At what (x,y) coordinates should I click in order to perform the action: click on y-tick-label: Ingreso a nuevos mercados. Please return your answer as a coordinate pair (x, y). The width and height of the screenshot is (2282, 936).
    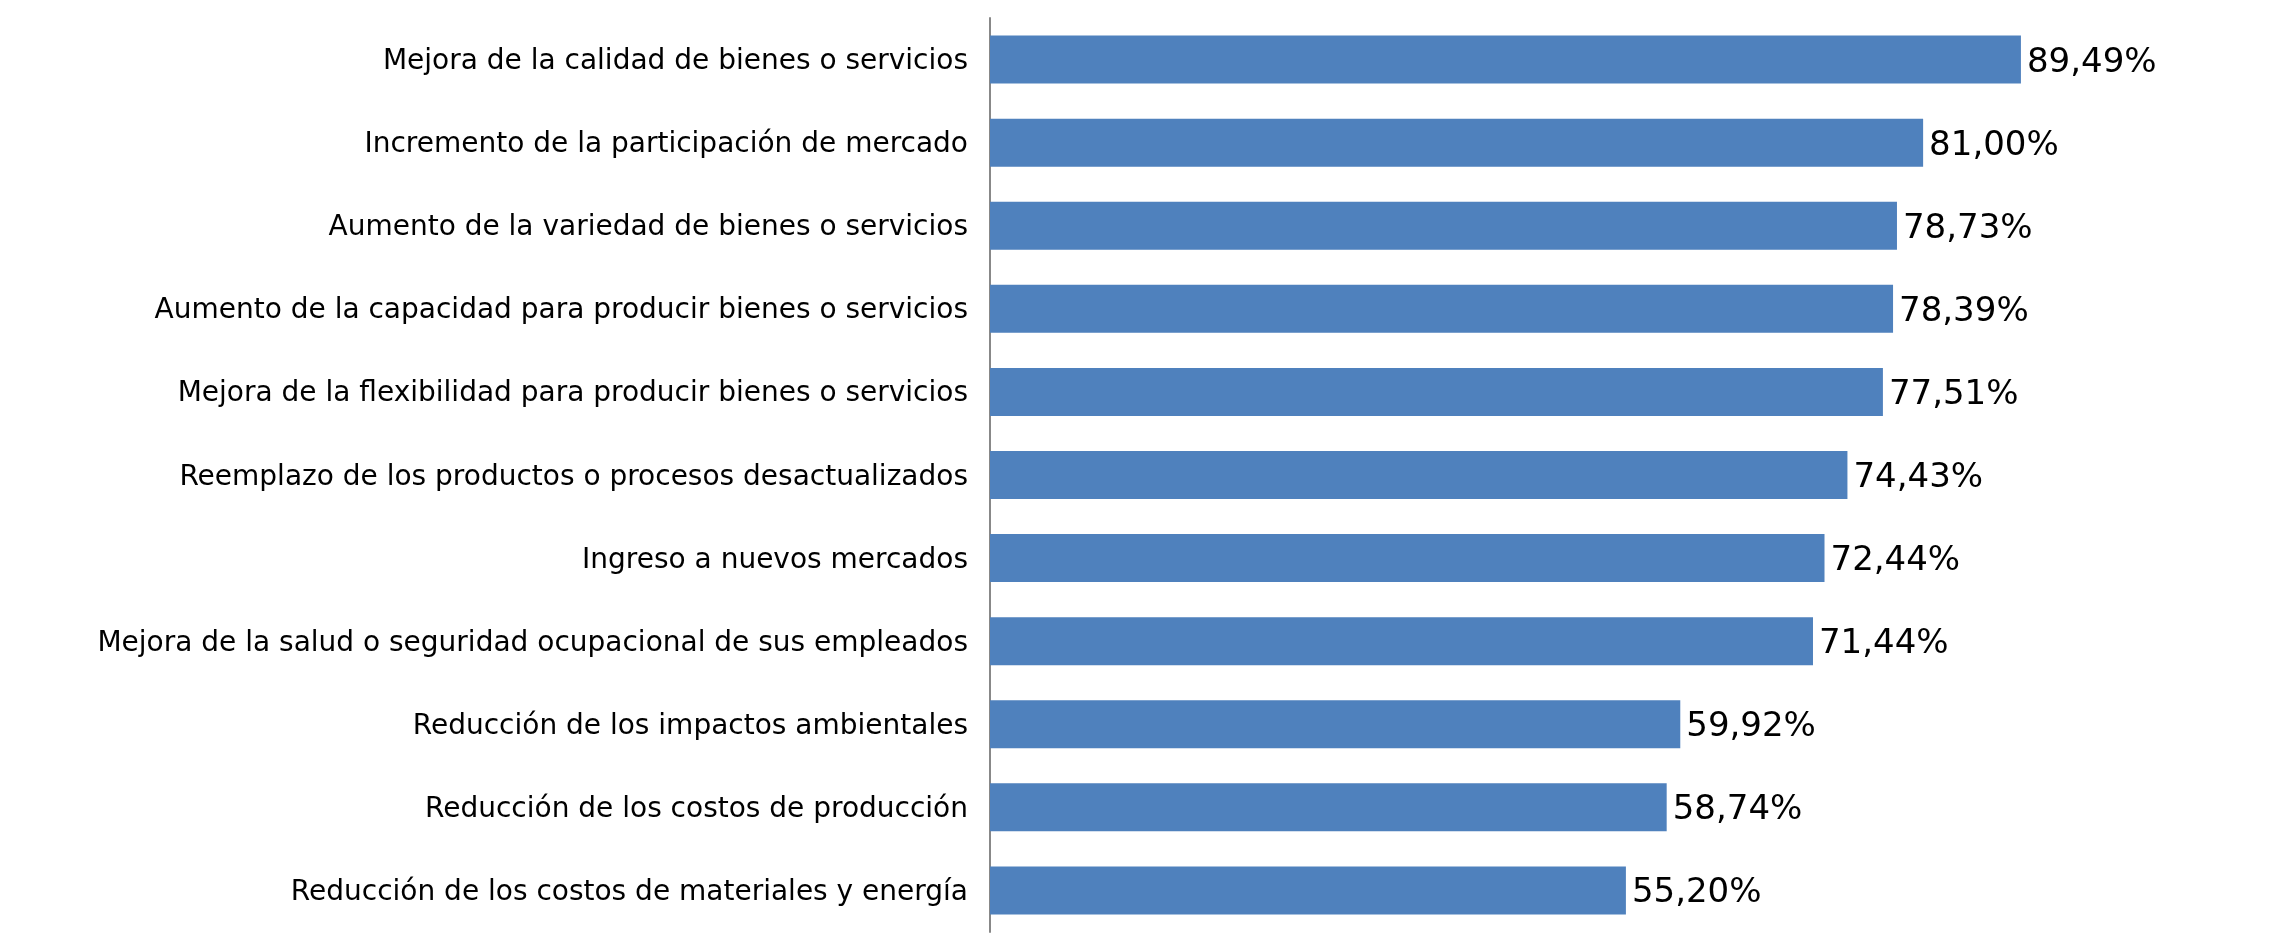
    Looking at the image, I should click on (775, 558).